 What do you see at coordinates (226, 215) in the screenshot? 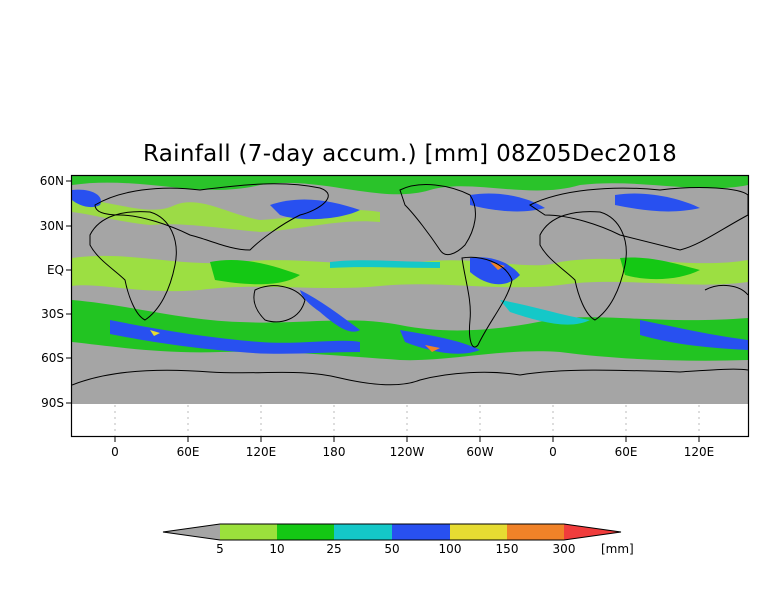
I see `nh-midlat-band` at bounding box center [226, 215].